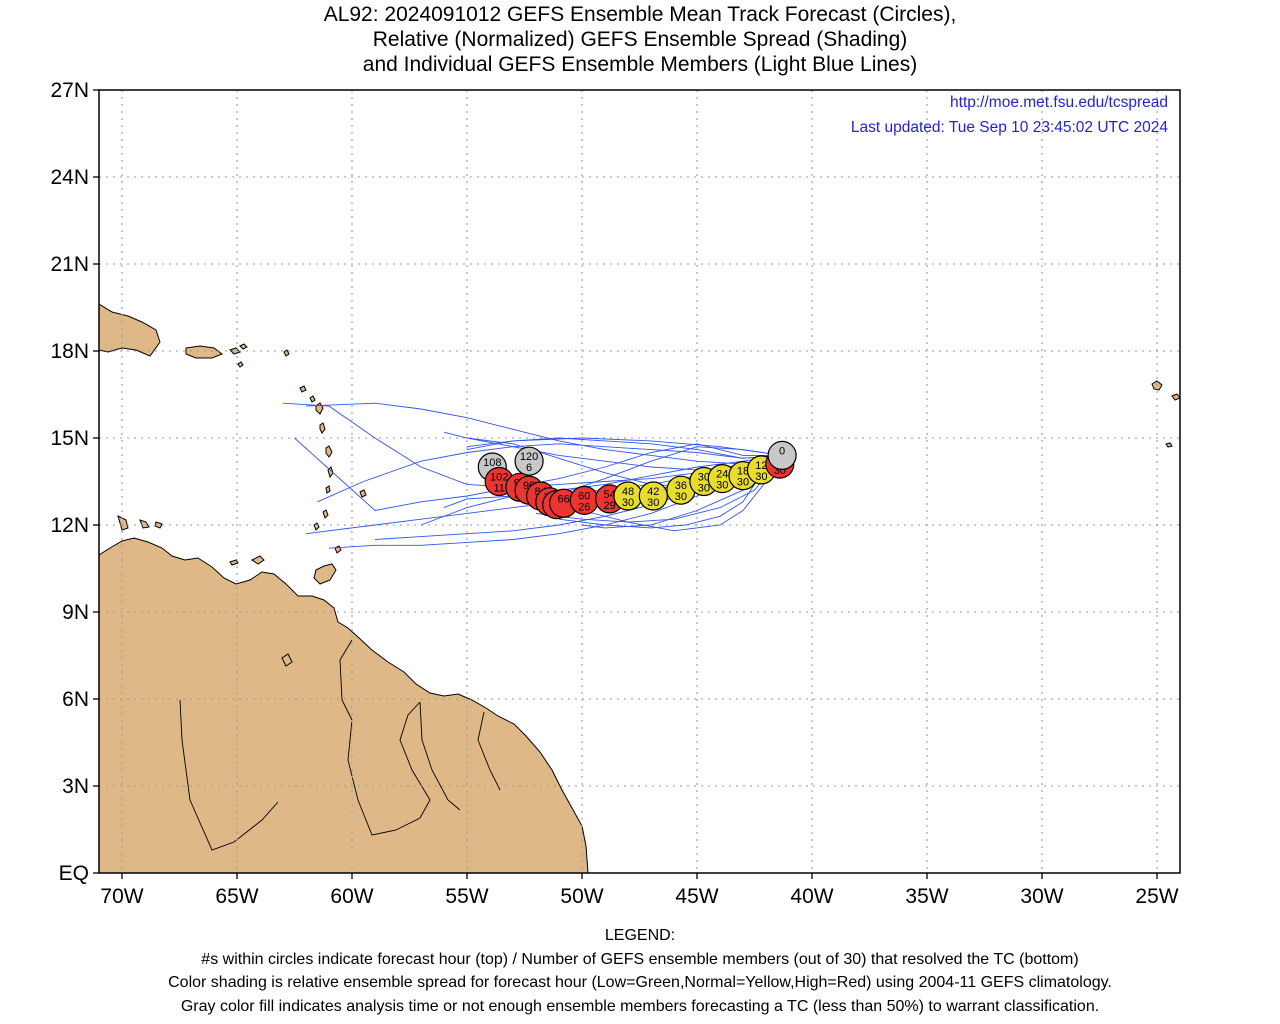 The height and width of the screenshot is (1024, 1280). What do you see at coordinates (75, 699) in the screenshot?
I see `lat-label: 6N` at bounding box center [75, 699].